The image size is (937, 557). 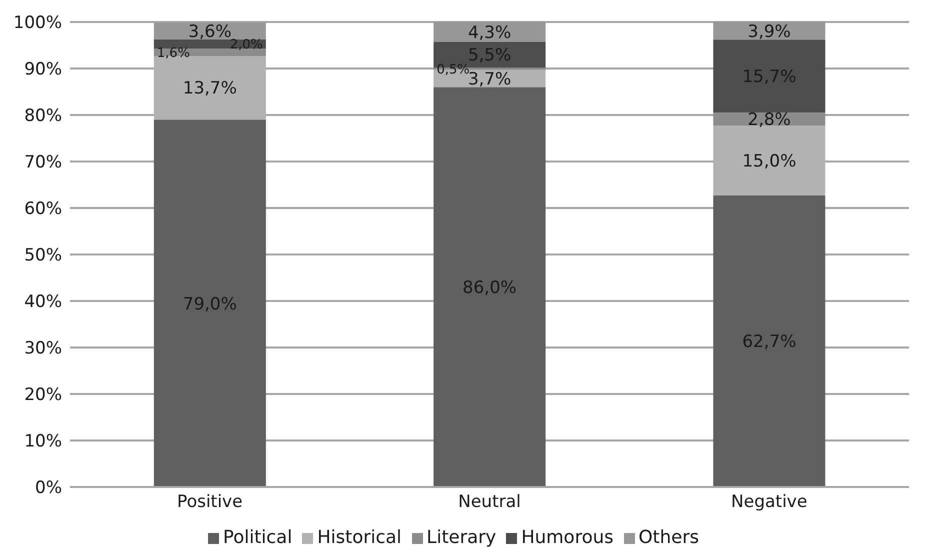 What do you see at coordinates (489, 502) in the screenshot?
I see `x-tick-label: Neutral` at bounding box center [489, 502].